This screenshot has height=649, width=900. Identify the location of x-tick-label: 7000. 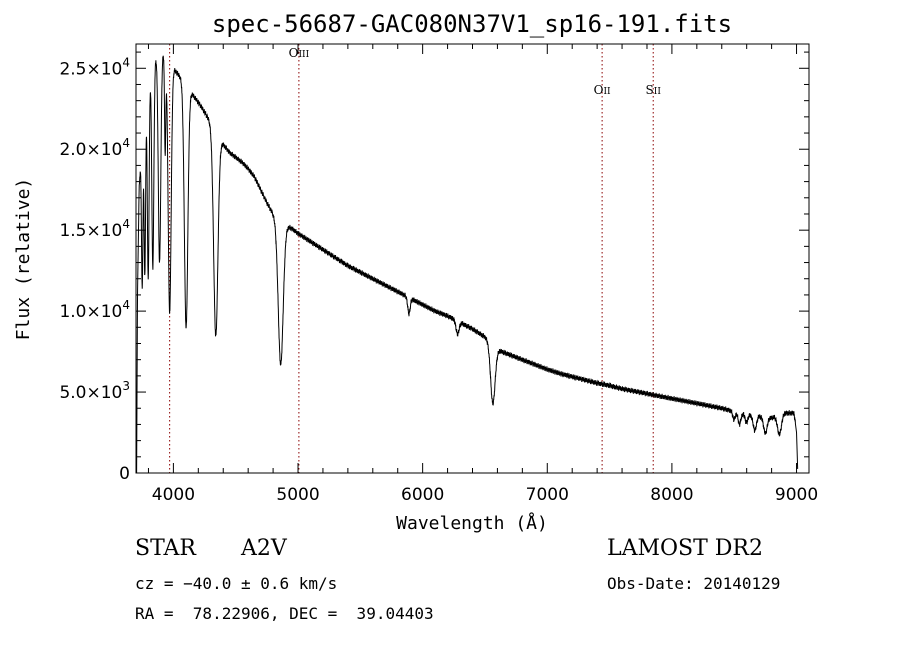
(547, 495).